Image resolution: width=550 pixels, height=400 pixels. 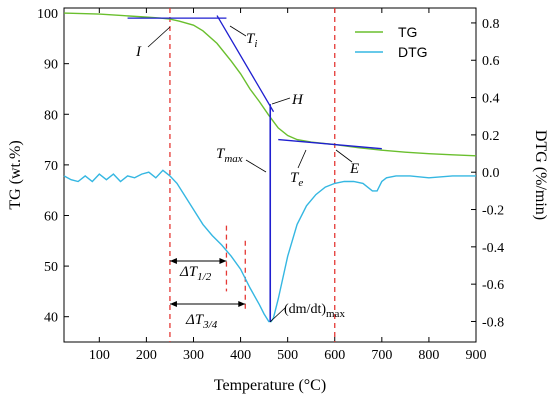 I want to click on label-i-main: I, so click(x=138, y=52).